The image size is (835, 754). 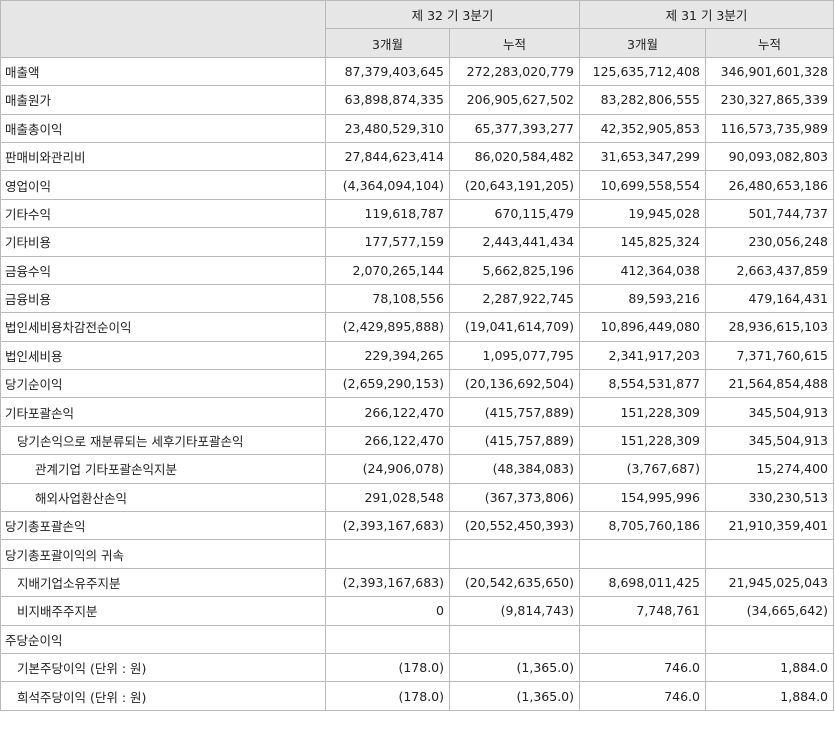 What do you see at coordinates (163, 327) in the screenshot?
I see `row-label: 법인세비용차감전순이익` at bounding box center [163, 327].